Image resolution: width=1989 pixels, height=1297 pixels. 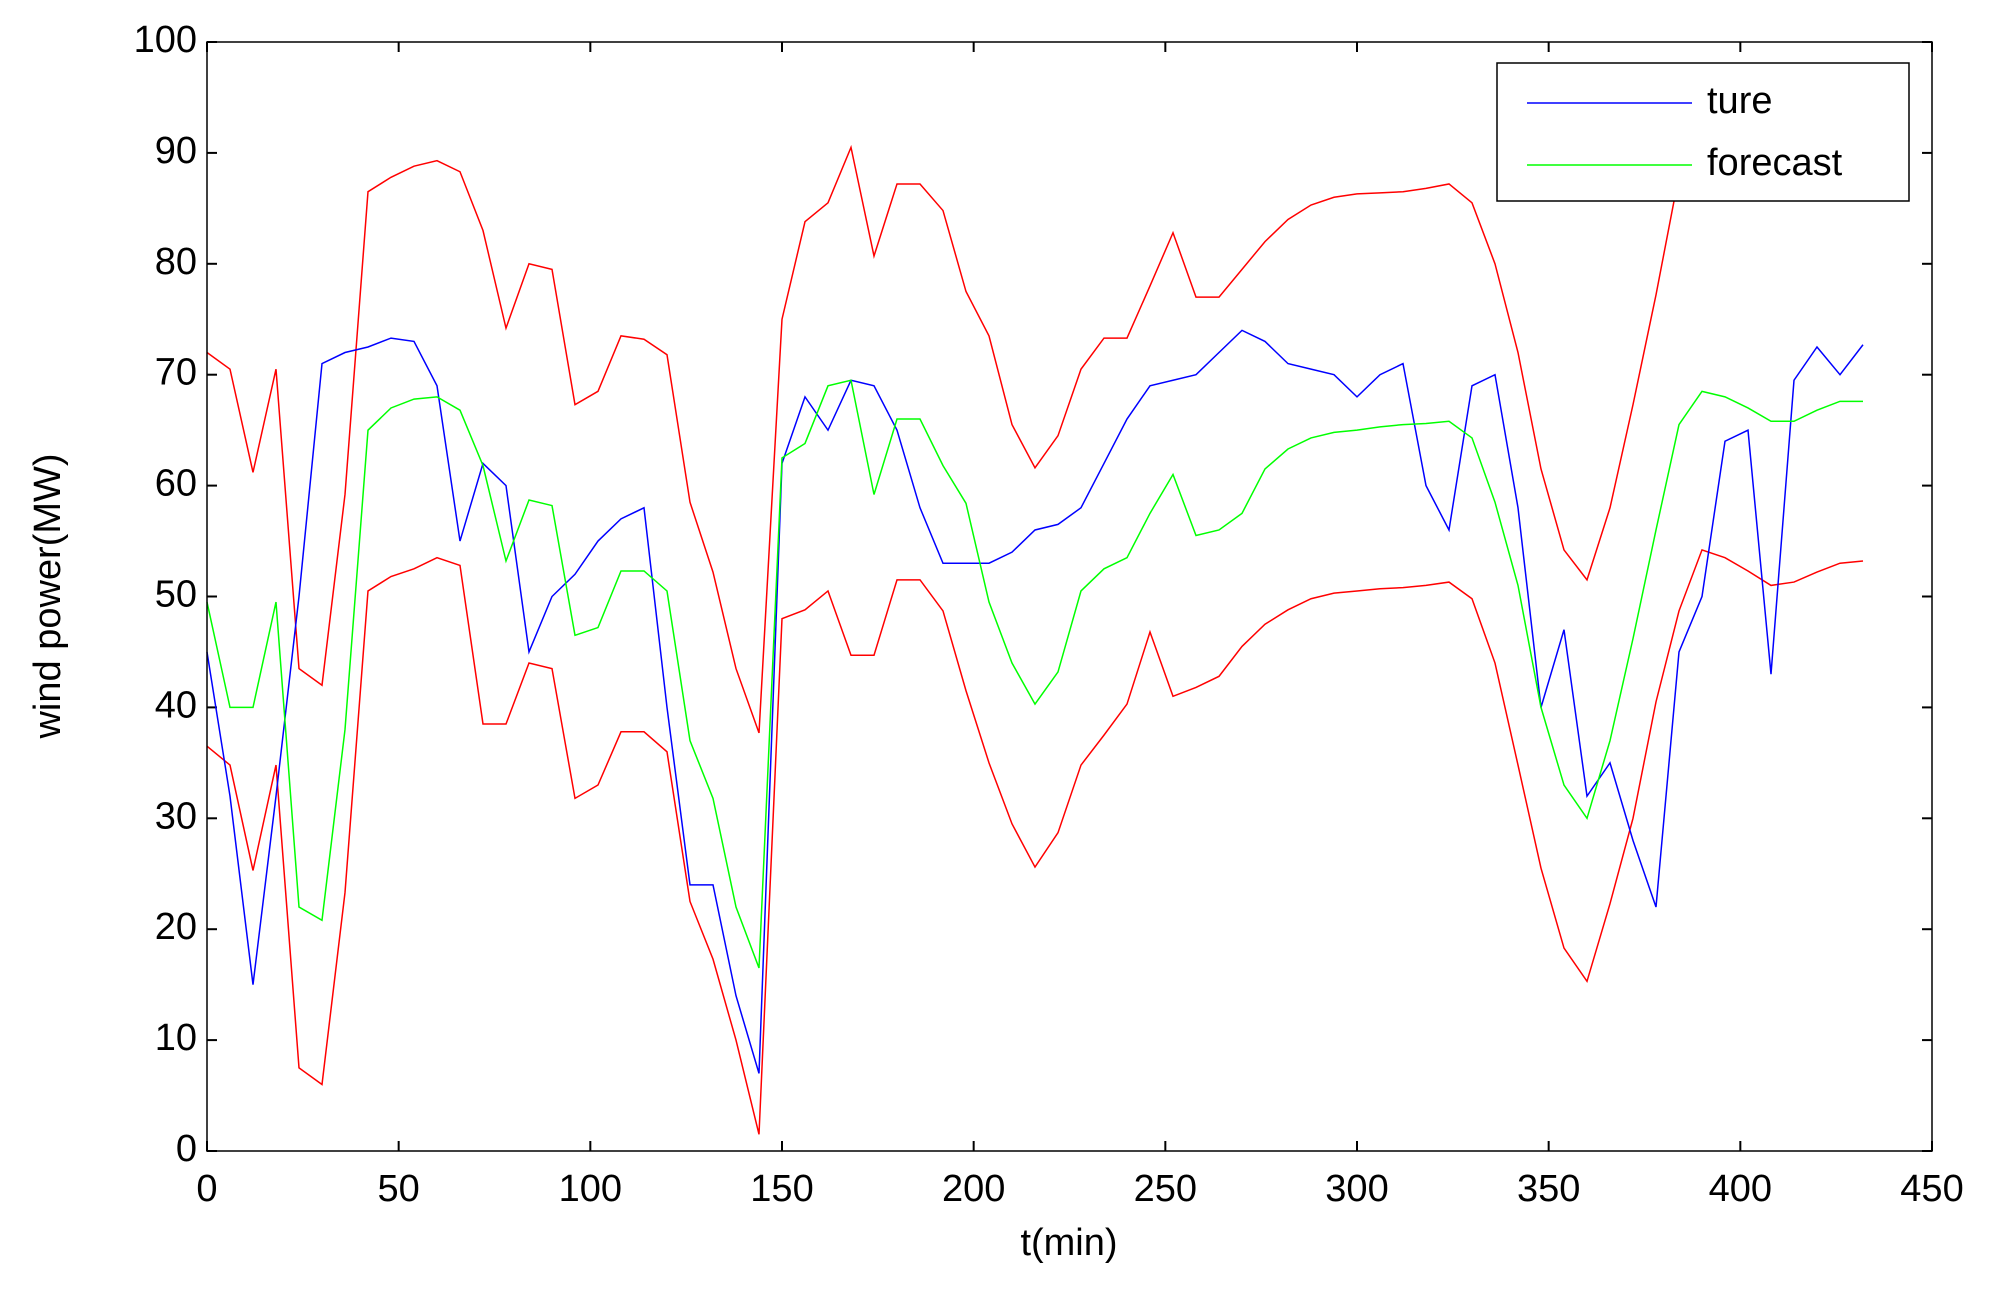 What do you see at coordinates (590, 1189) in the screenshot?
I see `x-tick-label: 100` at bounding box center [590, 1189].